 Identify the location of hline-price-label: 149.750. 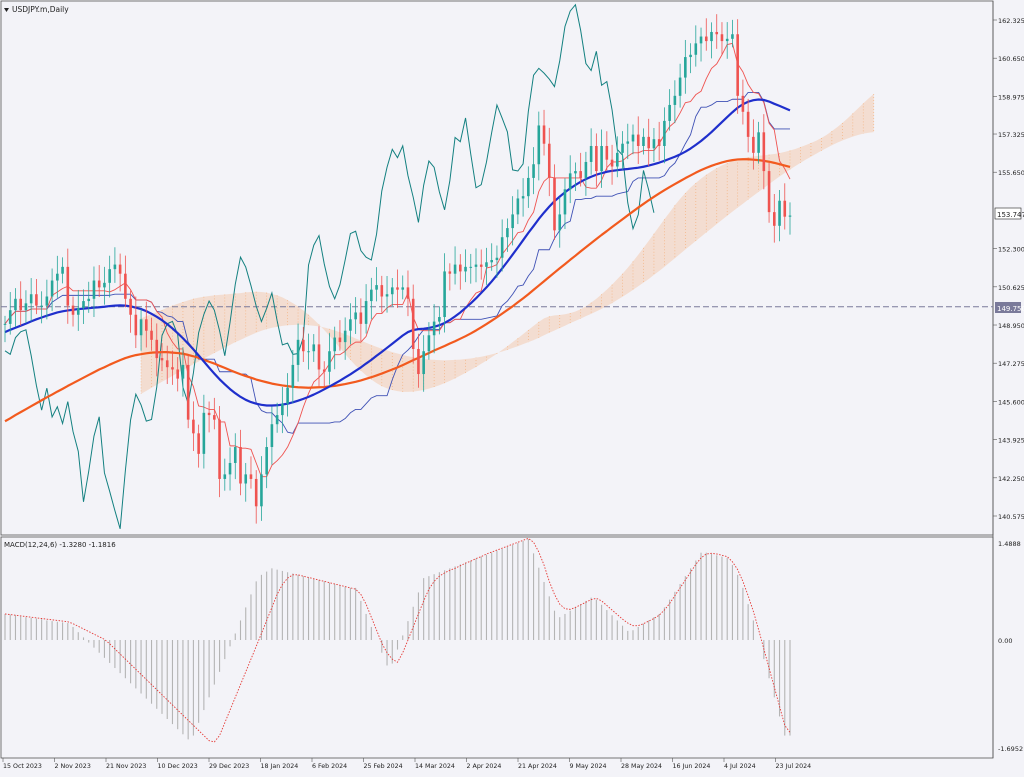
(1010, 309).